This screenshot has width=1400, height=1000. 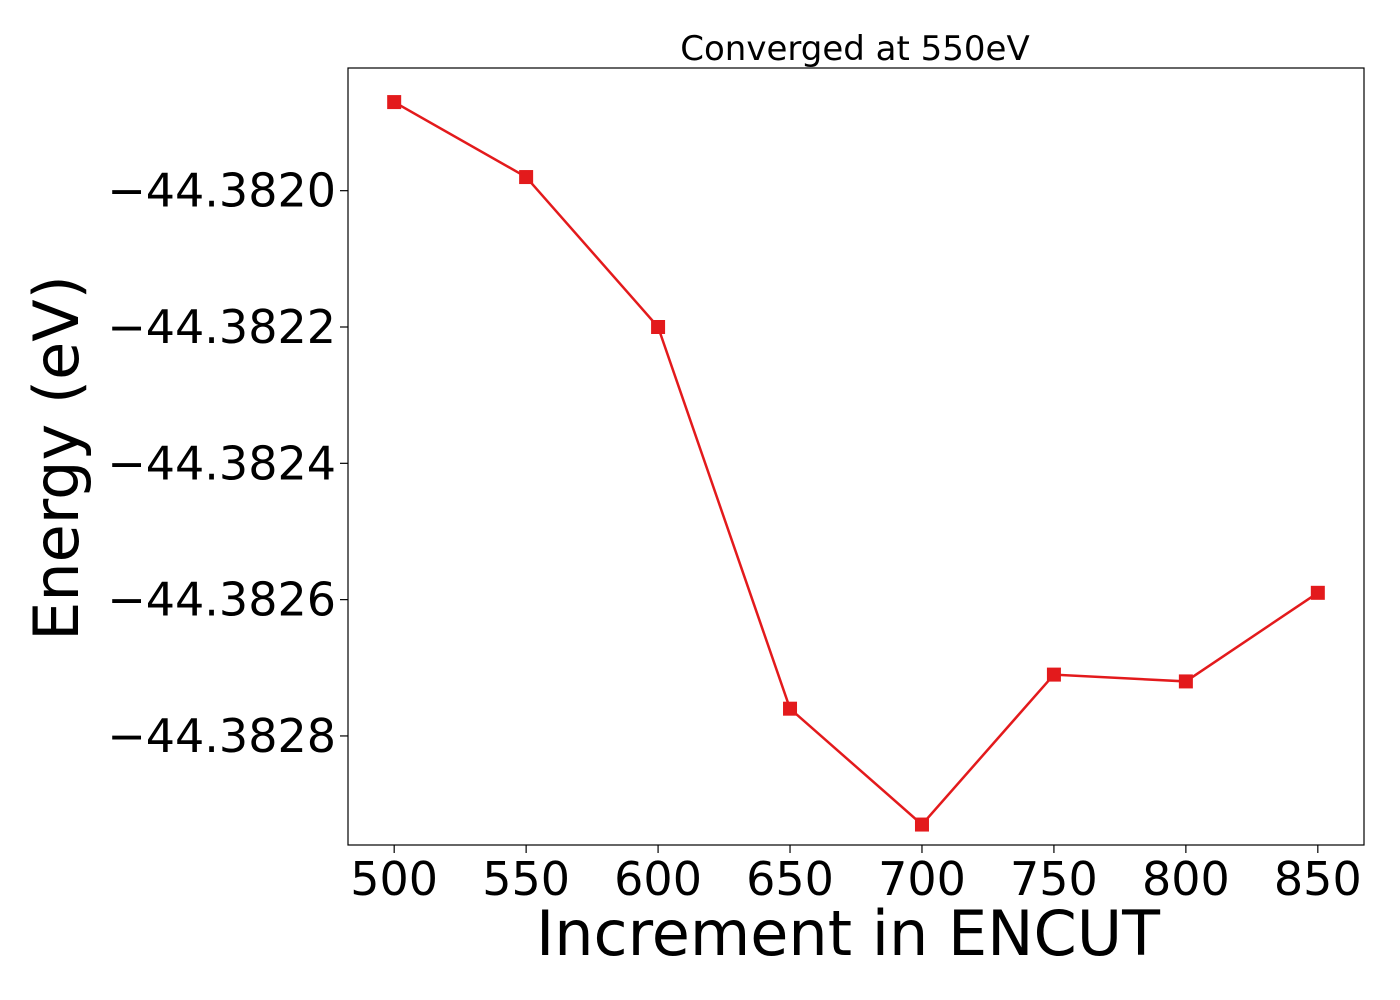 I want to click on x-tick-label: 800, so click(x=1186, y=879).